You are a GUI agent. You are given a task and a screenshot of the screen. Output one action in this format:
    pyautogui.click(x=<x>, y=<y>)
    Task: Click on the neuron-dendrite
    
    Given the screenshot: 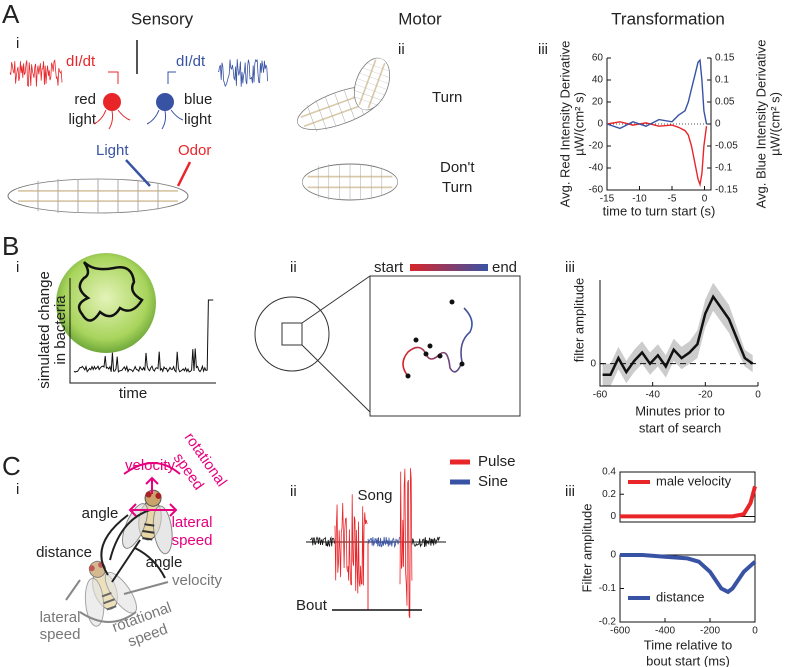 What is the action you would take?
    pyautogui.click(x=112, y=119)
    